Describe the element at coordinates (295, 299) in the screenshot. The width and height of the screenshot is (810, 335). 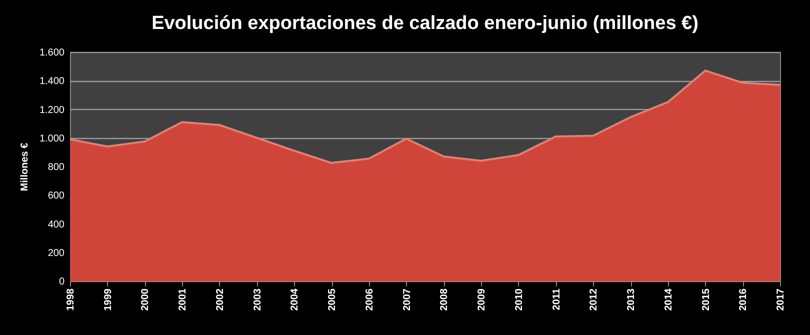
I see `x-tick-label: 2004` at that location.